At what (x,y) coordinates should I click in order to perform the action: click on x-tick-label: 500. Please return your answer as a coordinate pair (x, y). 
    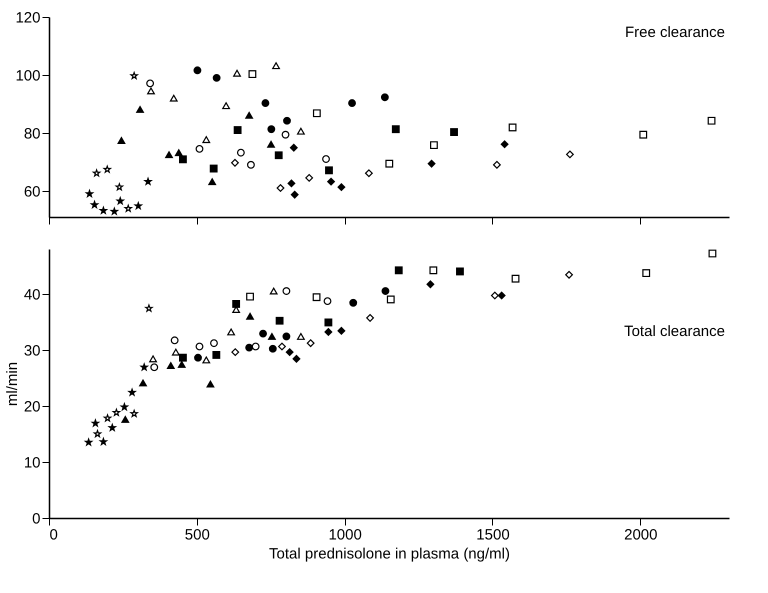
    Looking at the image, I should click on (197, 535).